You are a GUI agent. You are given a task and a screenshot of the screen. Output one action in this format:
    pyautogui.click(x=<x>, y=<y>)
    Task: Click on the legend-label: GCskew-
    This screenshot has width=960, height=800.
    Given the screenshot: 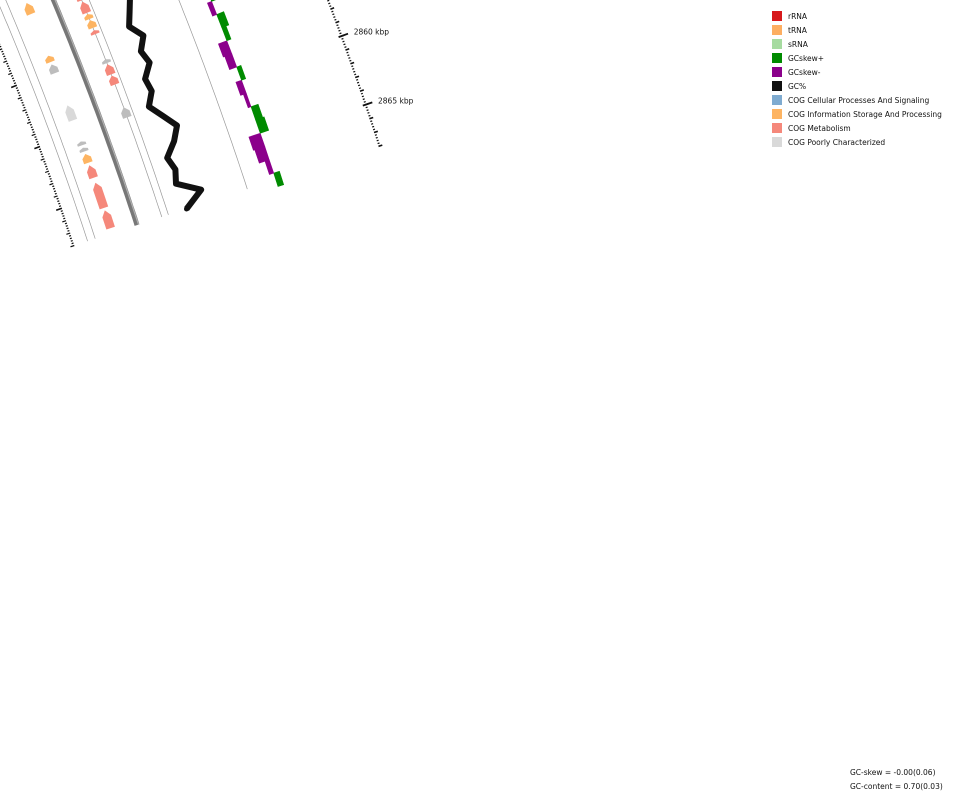 What is the action you would take?
    pyautogui.click(x=804, y=72)
    